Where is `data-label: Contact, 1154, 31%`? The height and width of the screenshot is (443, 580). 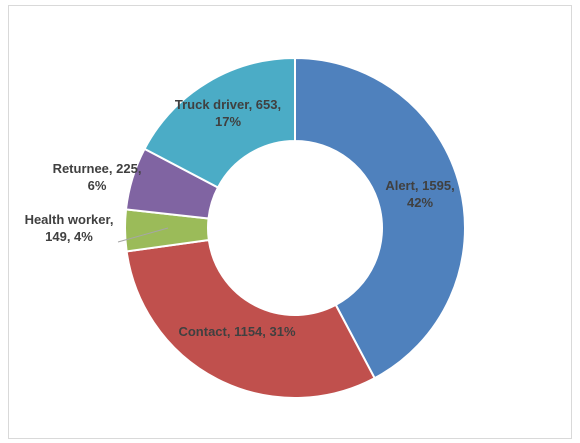
data-label: Contact, 1154, 31% is located at coordinates (237, 331).